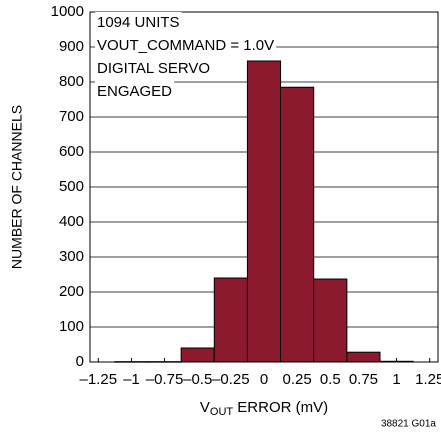 This screenshot has height=433, width=441. What do you see at coordinates (99, 379) in the screenshot?
I see `x-tick-label: –1.25` at bounding box center [99, 379].